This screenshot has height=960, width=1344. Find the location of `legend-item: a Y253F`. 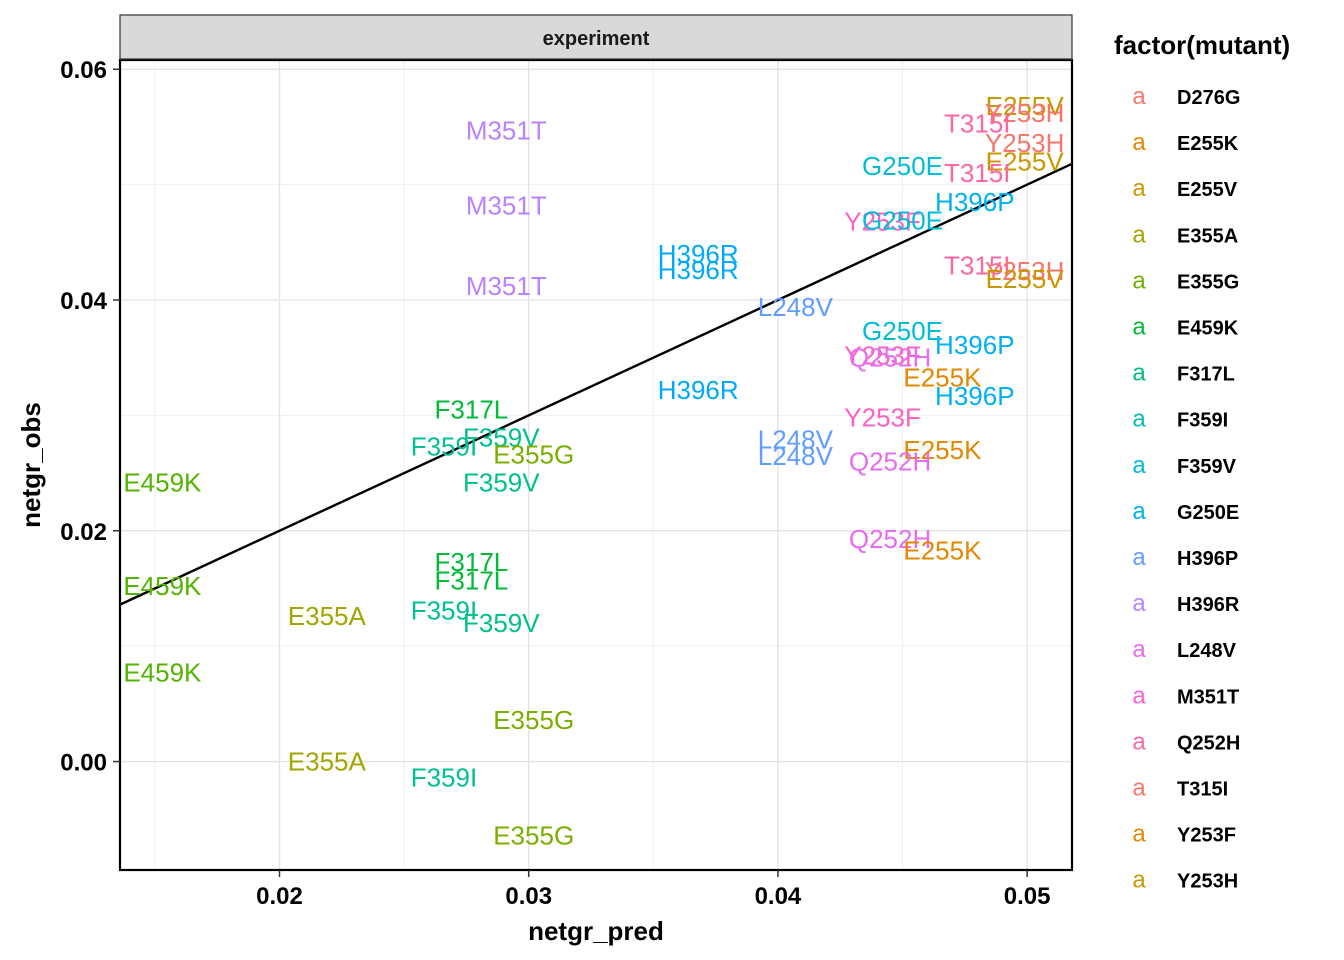

legend-item: a Y253F is located at coordinates (1184, 834).